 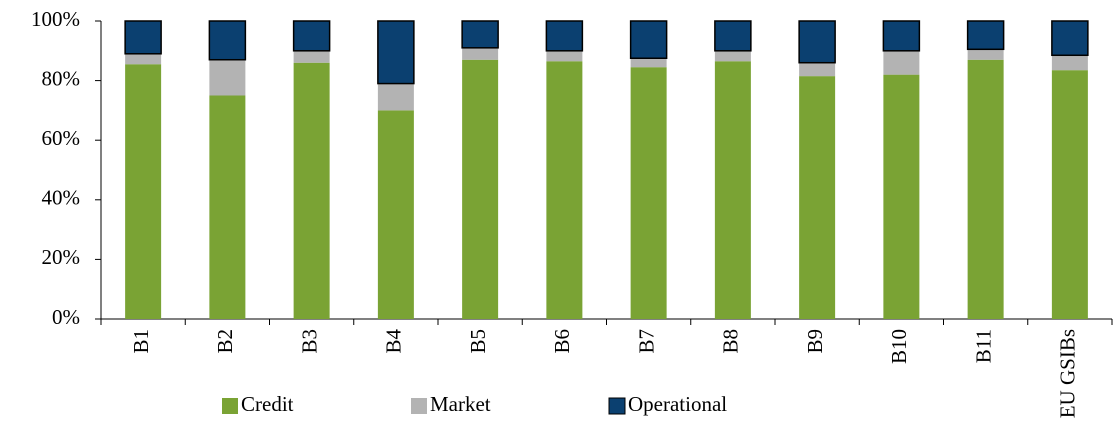 What do you see at coordinates (562, 341) in the screenshot?
I see `x-tick-label: B6` at bounding box center [562, 341].